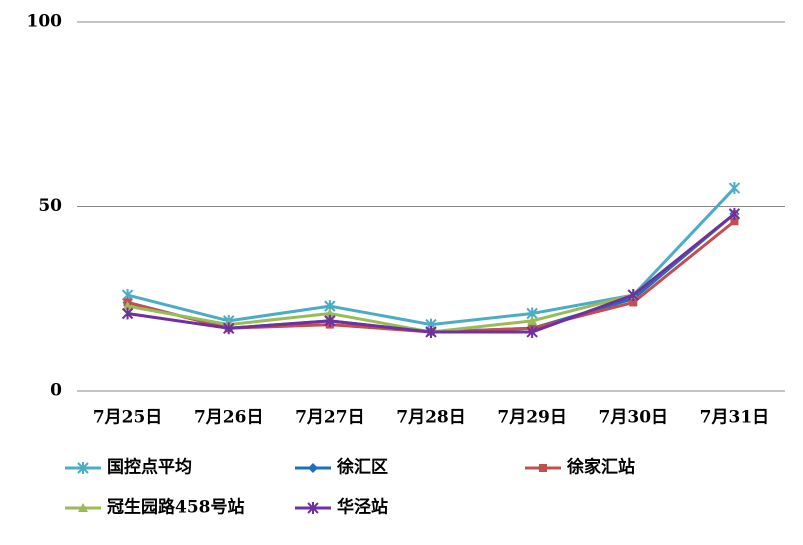 The image size is (803, 545). Describe the element at coordinates (600, 467) in the screenshot. I see `legend-label: 徐家汇站` at that location.